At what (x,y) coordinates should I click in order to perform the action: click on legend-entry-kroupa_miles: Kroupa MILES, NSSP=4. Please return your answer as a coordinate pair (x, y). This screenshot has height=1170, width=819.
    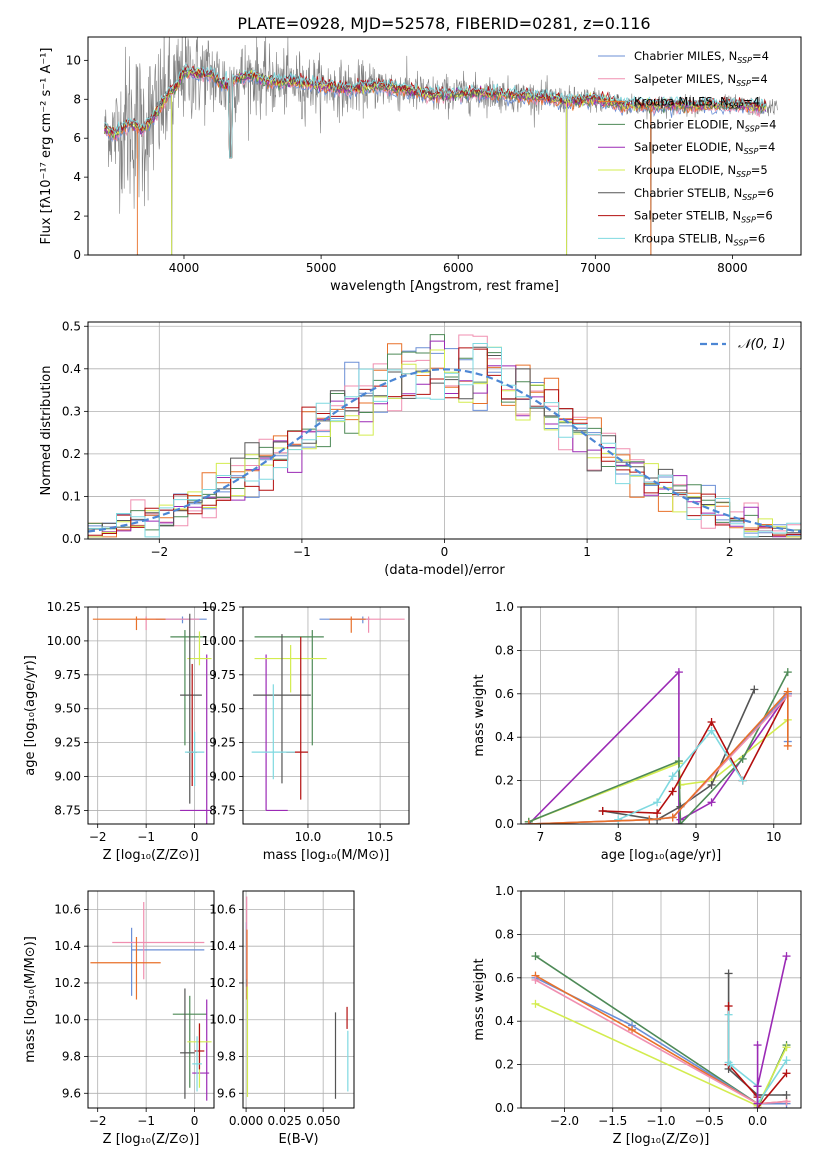
    Looking at the image, I should click on (697, 103).